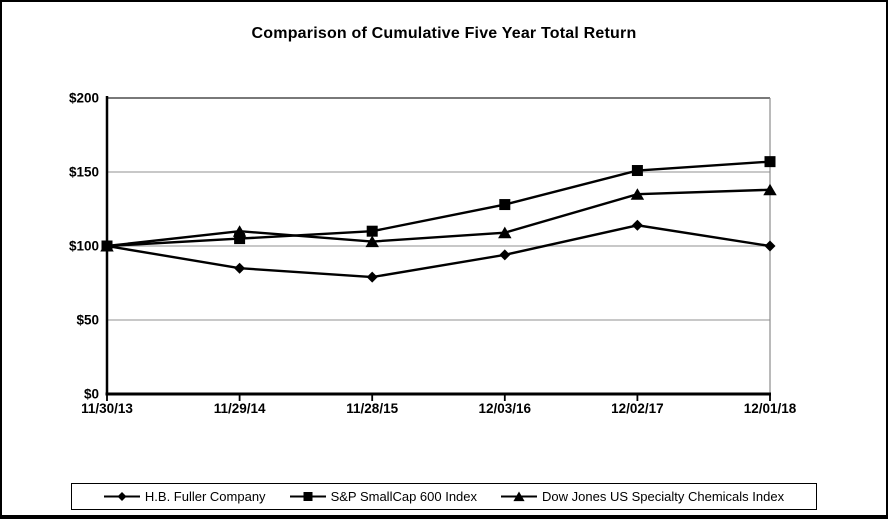  What do you see at coordinates (107, 408) in the screenshot?
I see `x-axis-tick-label: 11/30/13` at bounding box center [107, 408].